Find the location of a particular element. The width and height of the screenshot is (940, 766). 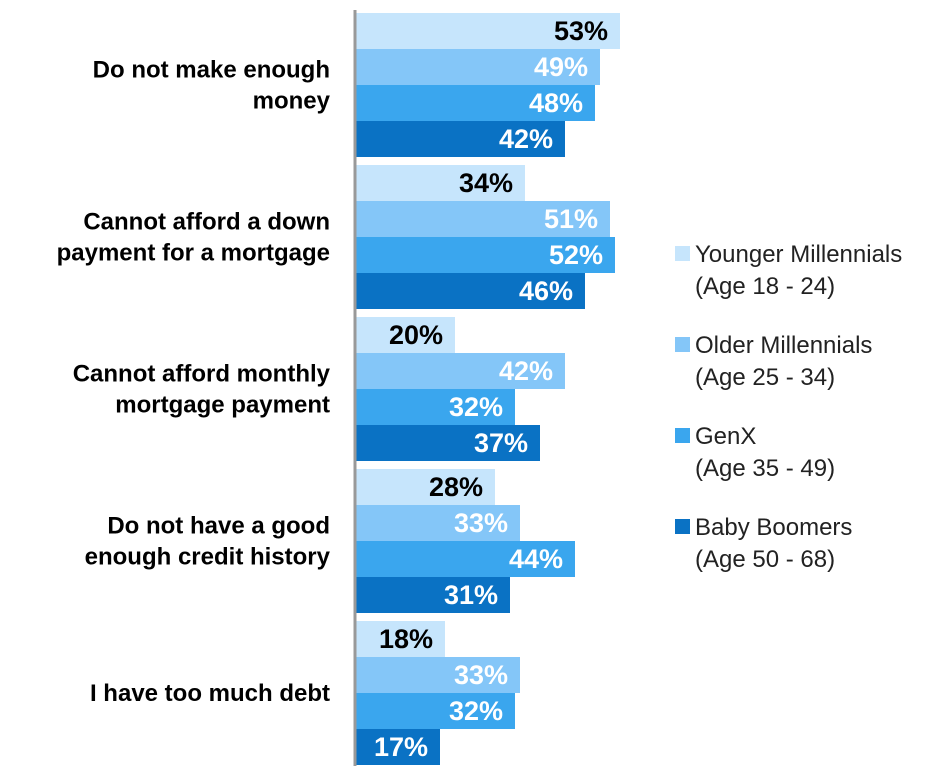

data-label-baby-boomers-2: 46% is located at coordinates (546, 291).